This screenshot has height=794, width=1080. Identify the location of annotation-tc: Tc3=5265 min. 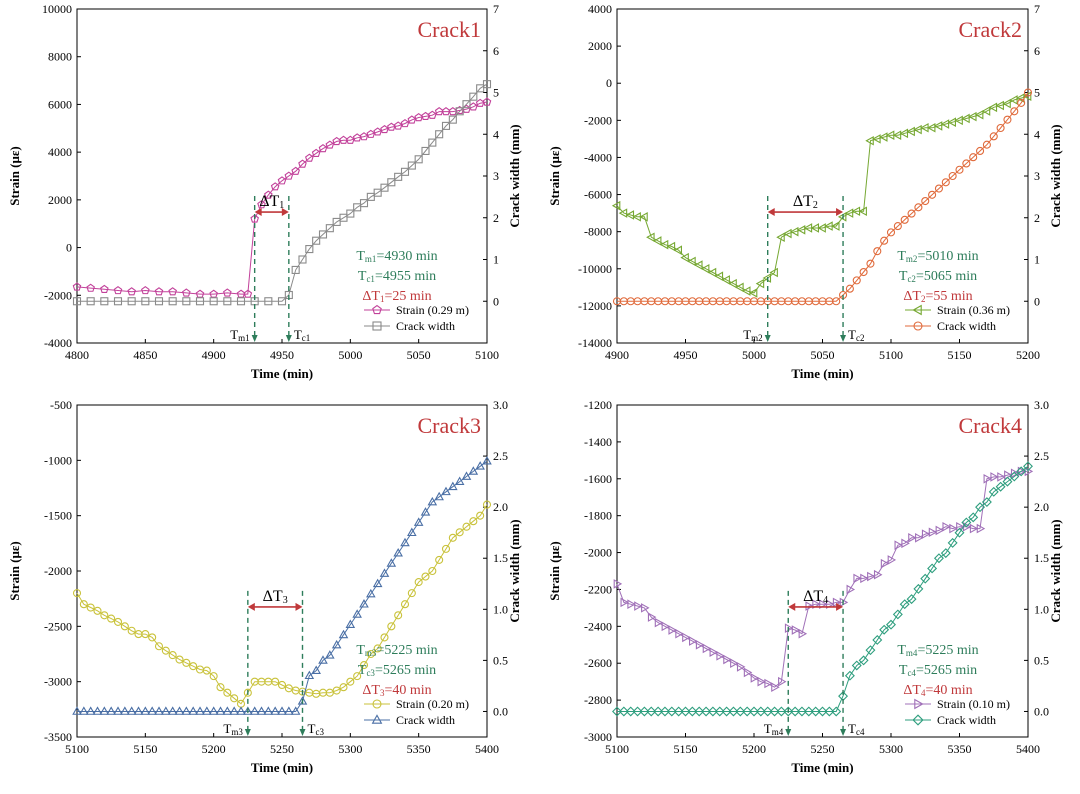
(397, 670).